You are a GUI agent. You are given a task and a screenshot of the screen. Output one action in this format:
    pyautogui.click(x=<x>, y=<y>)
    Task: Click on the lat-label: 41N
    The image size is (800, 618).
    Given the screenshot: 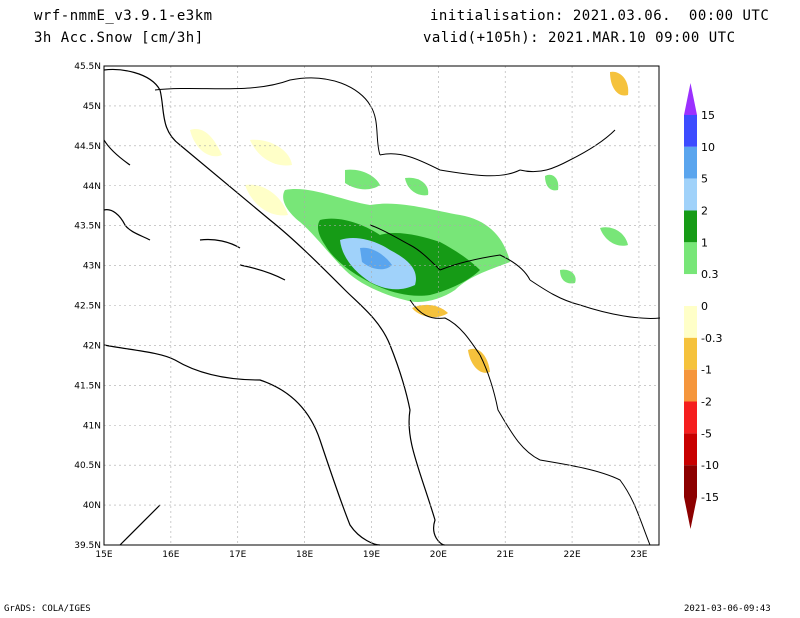 What is the action you would take?
    pyautogui.click(x=92, y=426)
    